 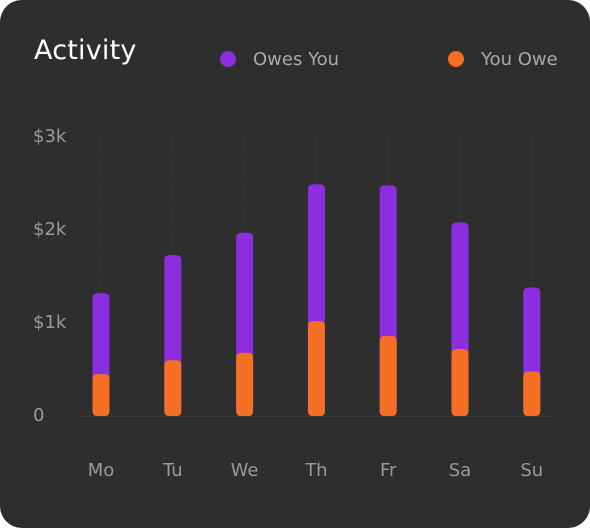 I want to click on legend-owes-you: Owes You, so click(x=279, y=59).